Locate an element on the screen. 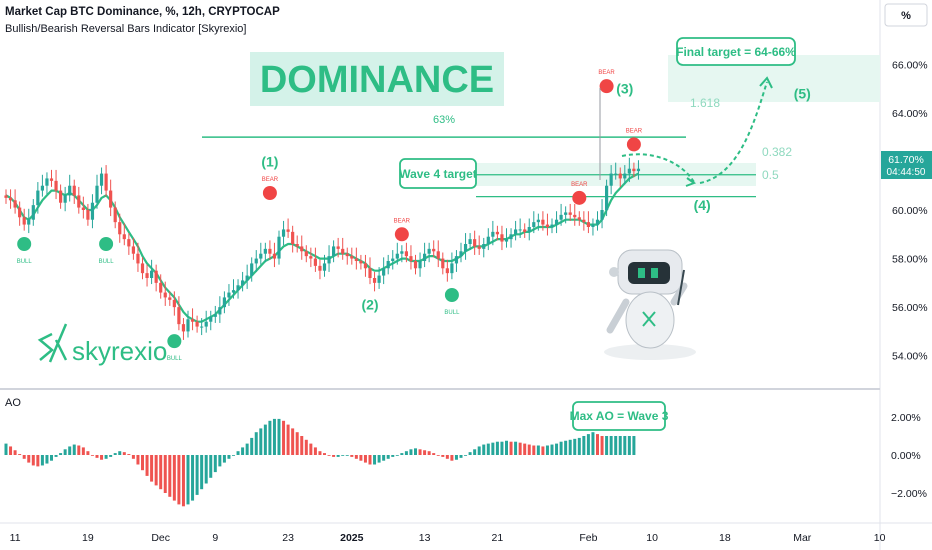 The image size is (932, 550). final-target-callout is located at coordinates (736, 51).